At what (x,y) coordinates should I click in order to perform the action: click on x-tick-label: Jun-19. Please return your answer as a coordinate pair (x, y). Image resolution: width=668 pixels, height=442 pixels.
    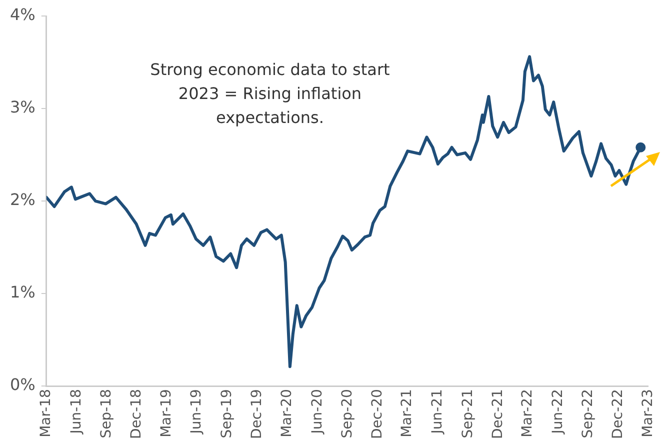
    Looking at the image, I should click on (196, 412).